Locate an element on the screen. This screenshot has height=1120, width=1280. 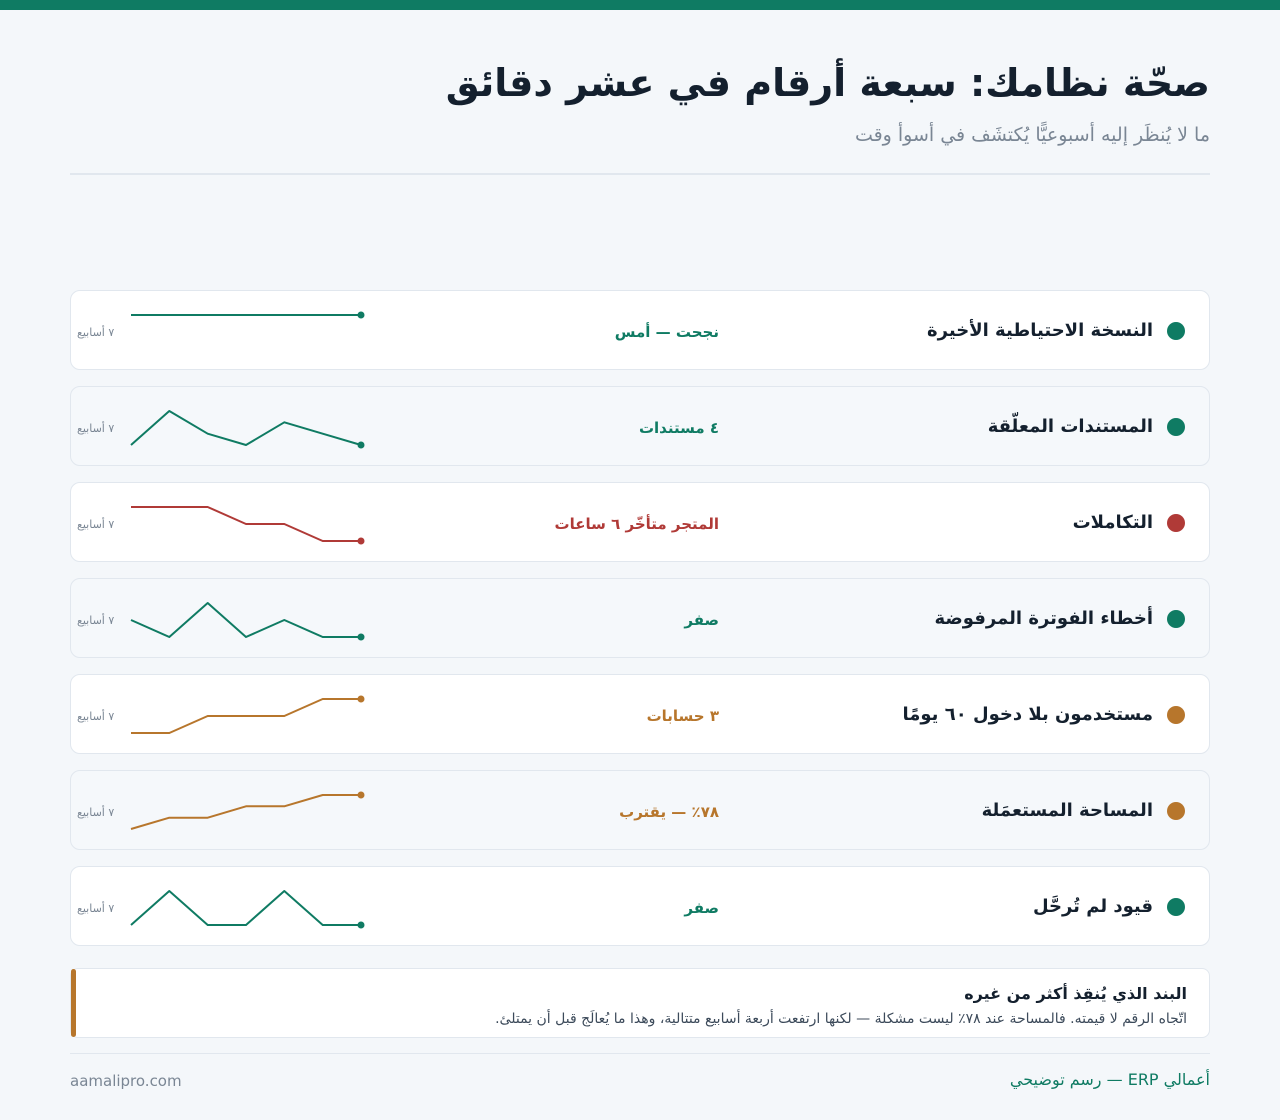
metric-row: التكاملات المتجر متأخّر ٦ ساعات ٧ أسابيع is located at coordinates (640, 522).